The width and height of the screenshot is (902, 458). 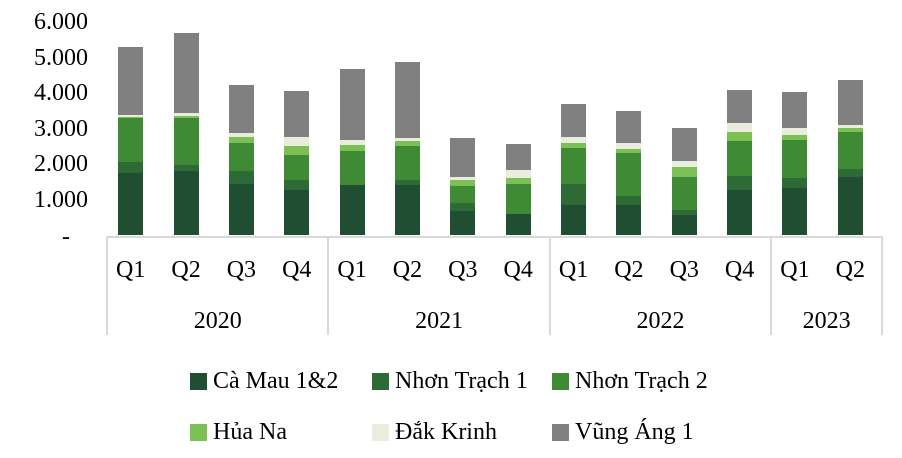 I want to click on y-tick-label: 4.000, so click(x=61, y=93).